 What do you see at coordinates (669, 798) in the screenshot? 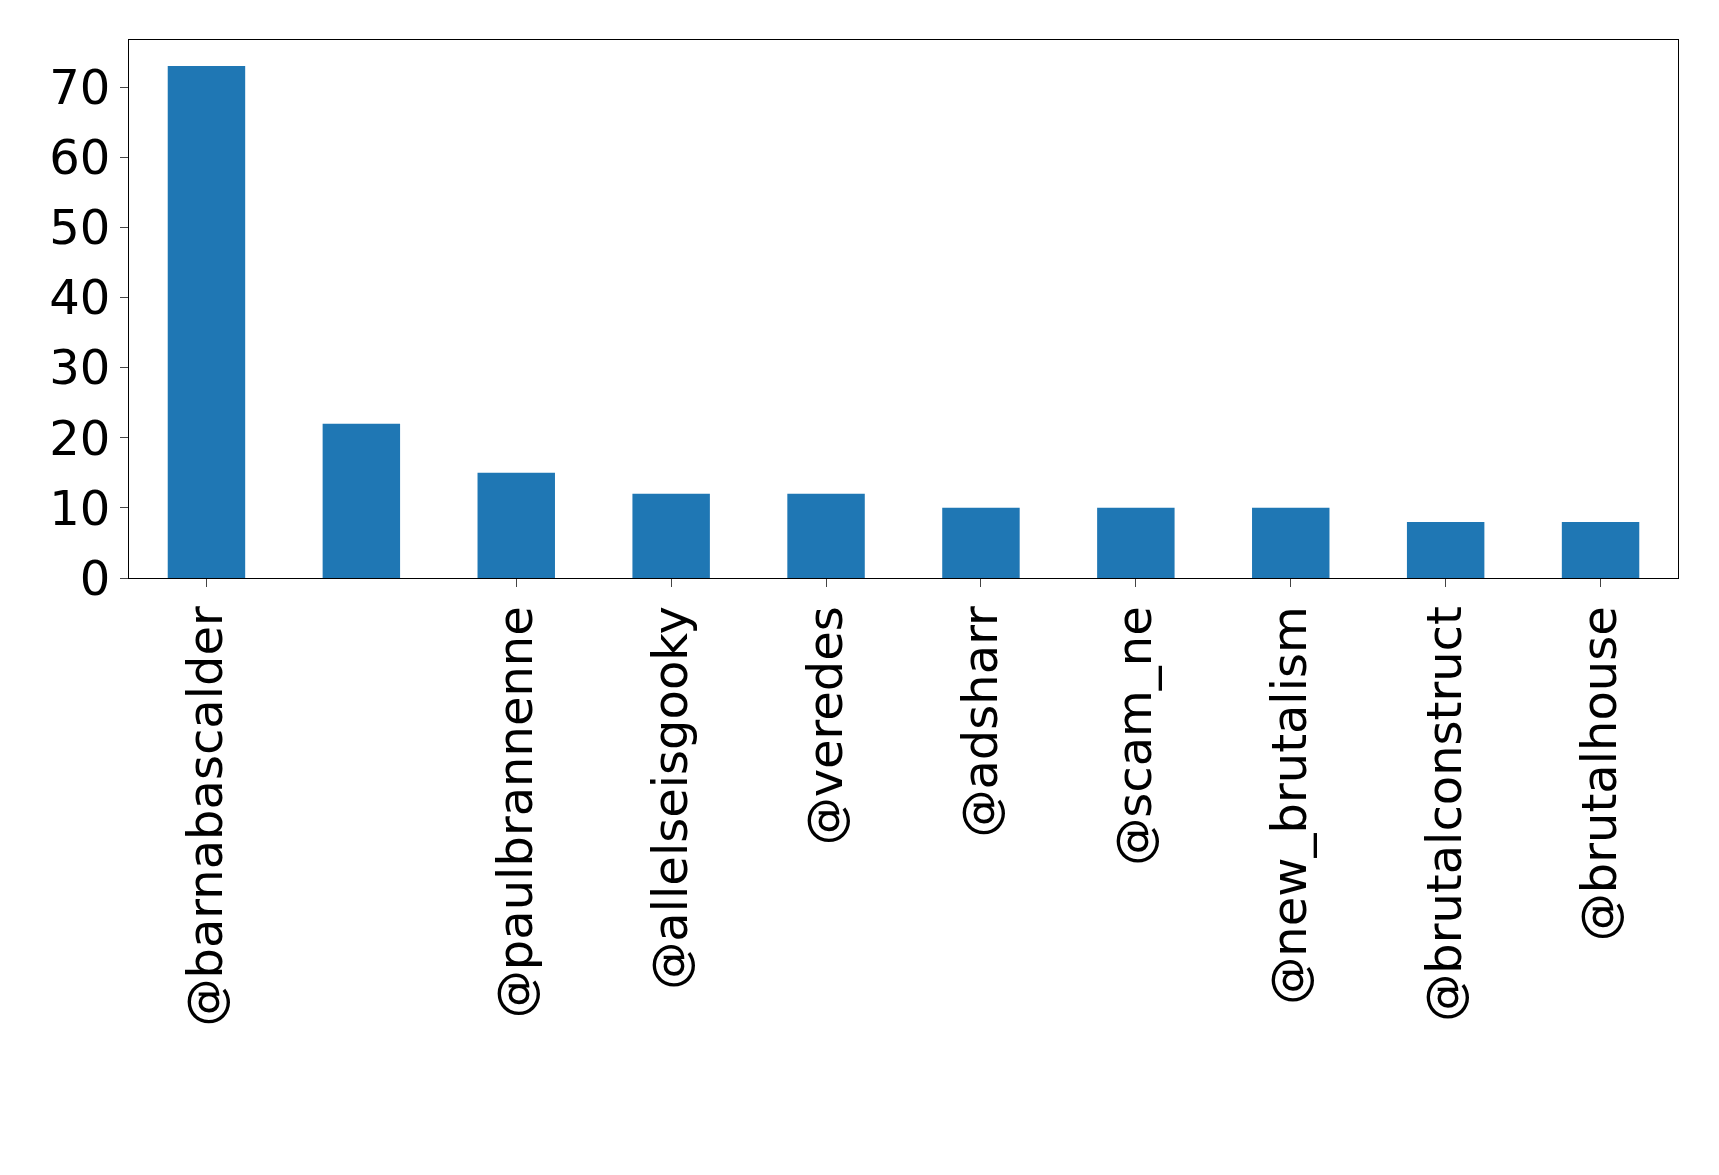
I see `x-tick-label: @allelseisgooky` at bounding box center [669, 798].